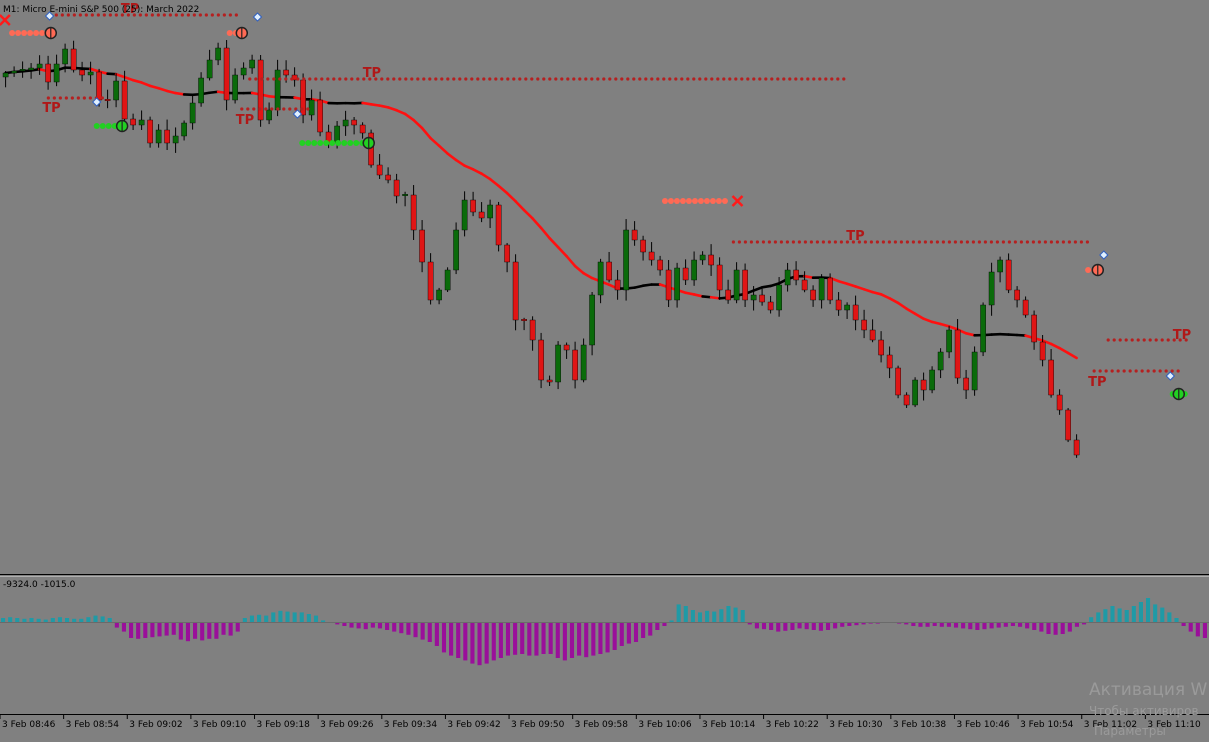 Image resolution: width=1209 pixels, height=742 pixels. What do you see at coordinates (737, 201) in the screenshot?
I see `close-trade-x-icon` at bounding box center [737, 201].